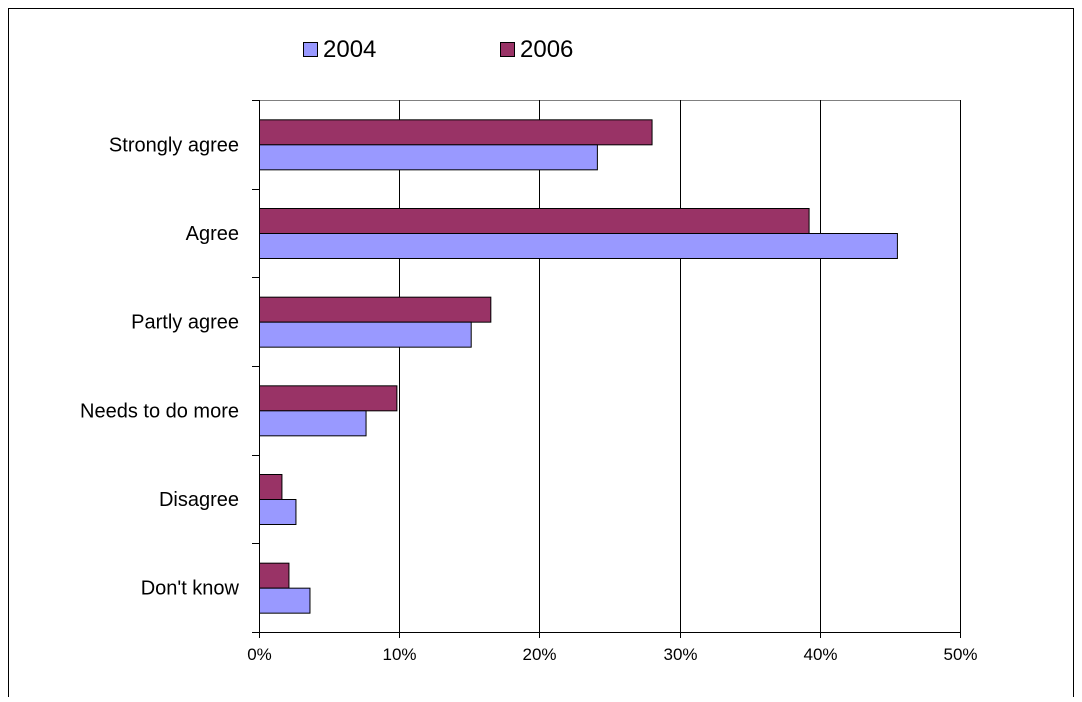  I want to click on bar-2004-agree, so click(578, 246).